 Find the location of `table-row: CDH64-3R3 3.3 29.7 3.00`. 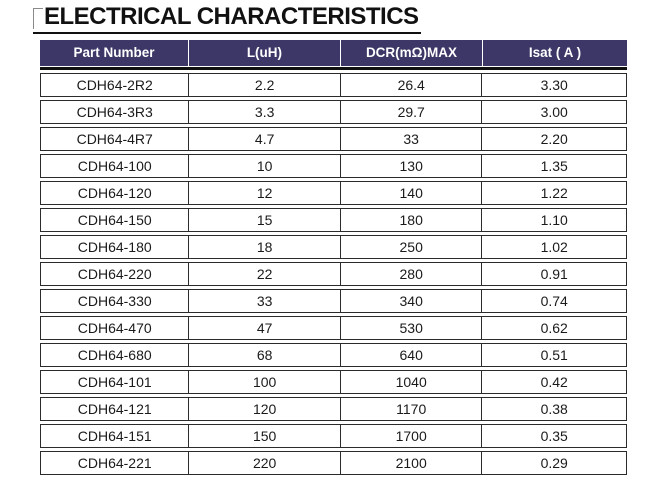

table-row: CDH64-3R3 3.3 29.7 3.00 is located at coordinates (333, 112).